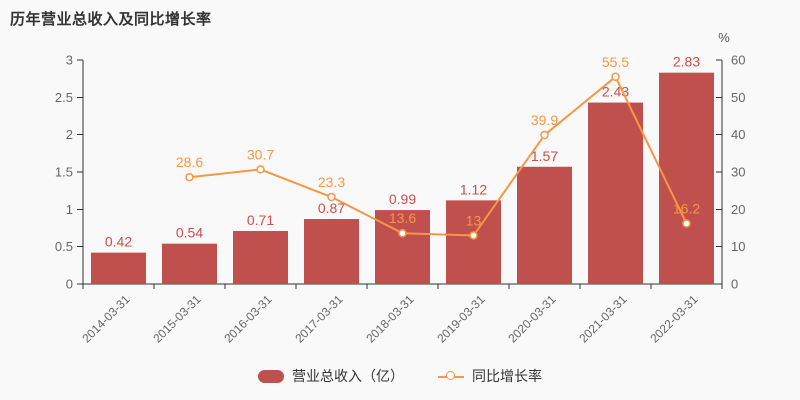 Image resolution: width=800 pixels, height=400 pixels. I want to click on x-axis-label: 2014-03-31, so click(106, 319).